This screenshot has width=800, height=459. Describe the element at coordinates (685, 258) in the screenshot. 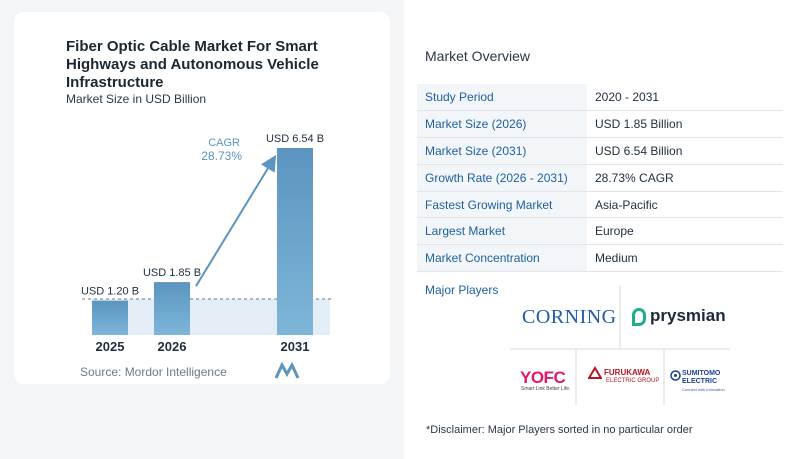

I see `overview-value: Medium` at that location.